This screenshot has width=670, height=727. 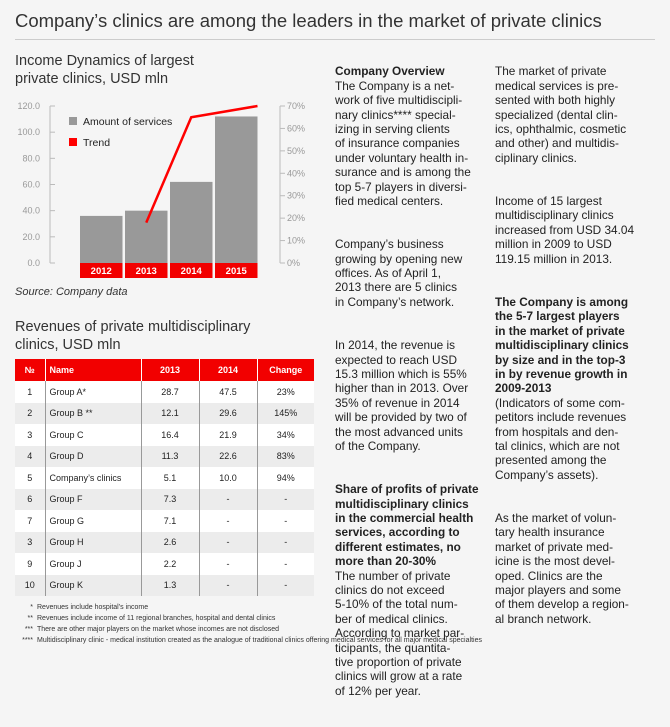 I want to click on left-tick-label: 80.0, so click(x=31, y=158).